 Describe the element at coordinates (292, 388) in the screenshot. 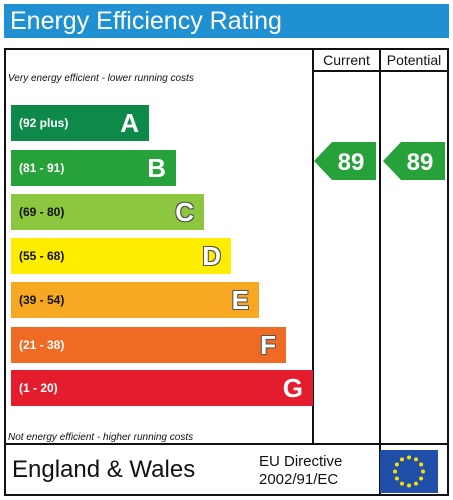

I see `band-letter: G` at that location.